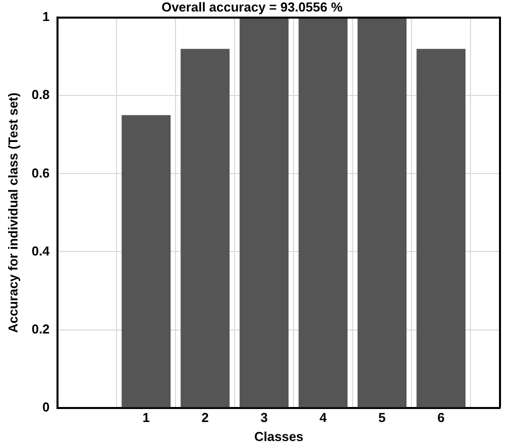 This screenshot has height=447, width=522. Describe the element at coordinates (12, 212) in the screenshot. I see `y-axis-title: Accuracy for individual class (Test set)` at that location.